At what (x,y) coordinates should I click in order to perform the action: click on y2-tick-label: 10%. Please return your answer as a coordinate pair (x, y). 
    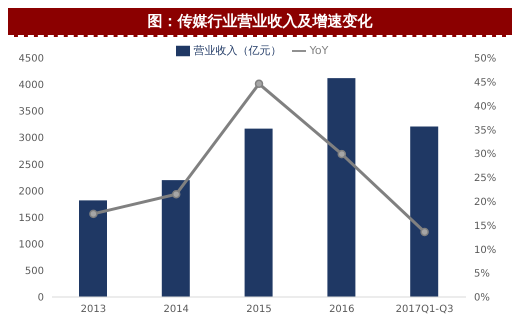
    Looking at the image, I should click on (485, 250).